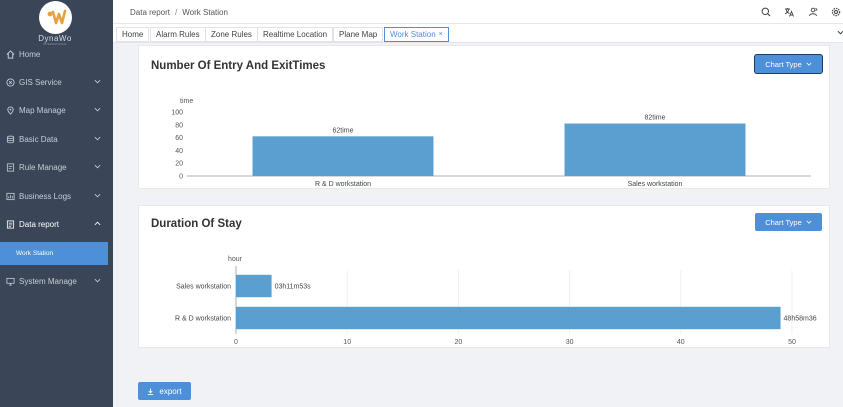  I want to click on x-tick-label: 40, so click(681, 342).